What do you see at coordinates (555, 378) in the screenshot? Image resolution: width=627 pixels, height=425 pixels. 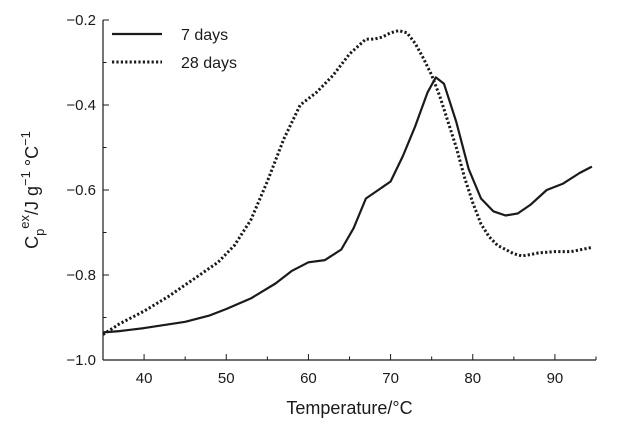 I see `x-tick-label: 90` at bounding box center [555, 378].